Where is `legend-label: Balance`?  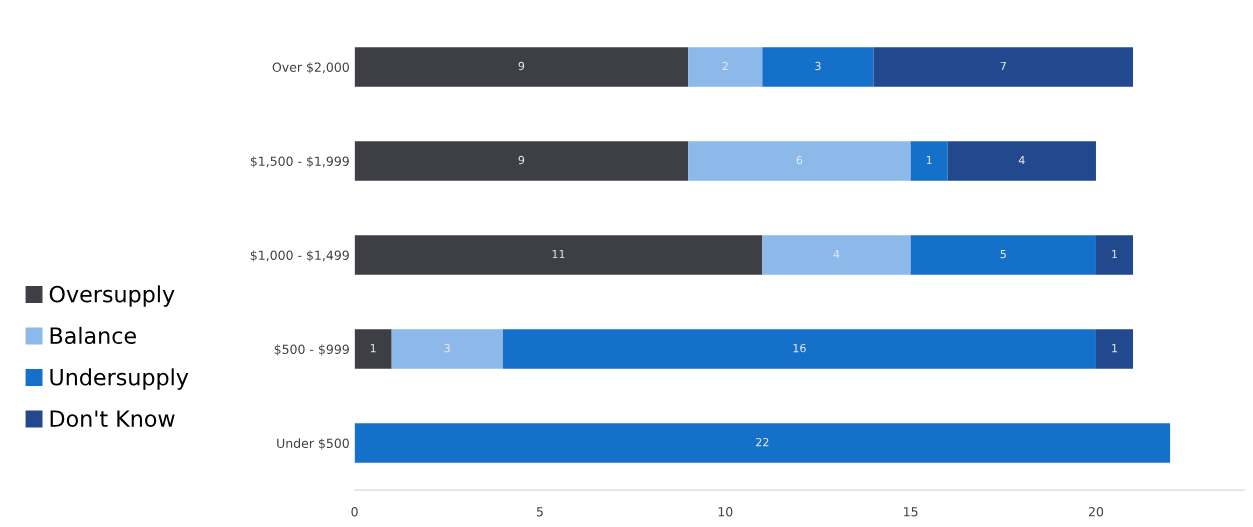
legend-label: Balance is located at coordinates (93, 335).